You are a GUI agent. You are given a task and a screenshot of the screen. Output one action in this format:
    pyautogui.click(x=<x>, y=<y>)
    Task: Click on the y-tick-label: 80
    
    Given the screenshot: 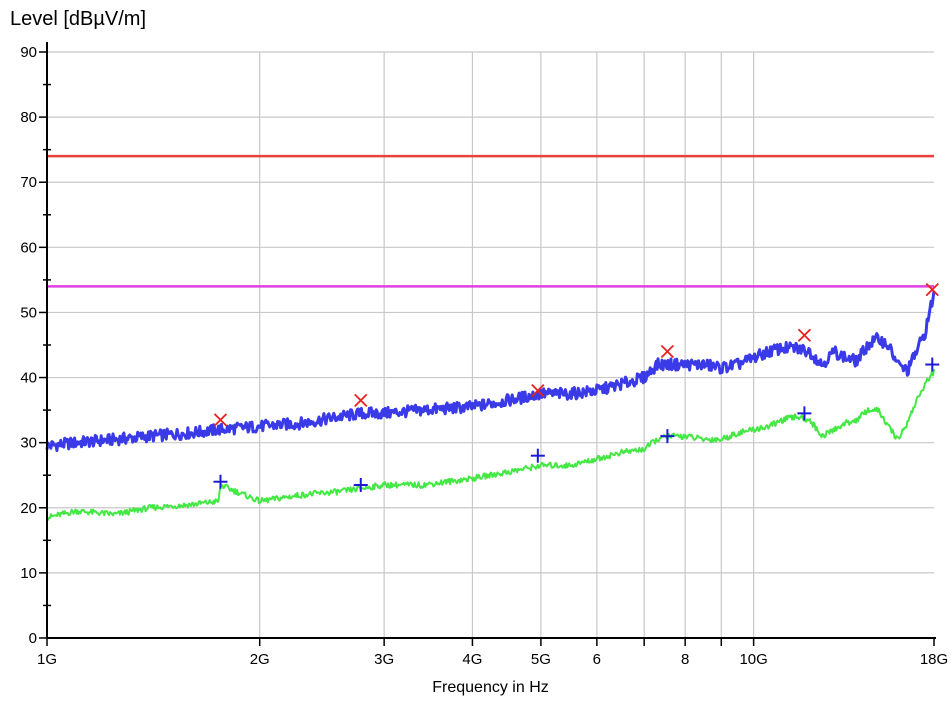 What is the action you would take?
    pyautogui.click(x=28, y=117)
    